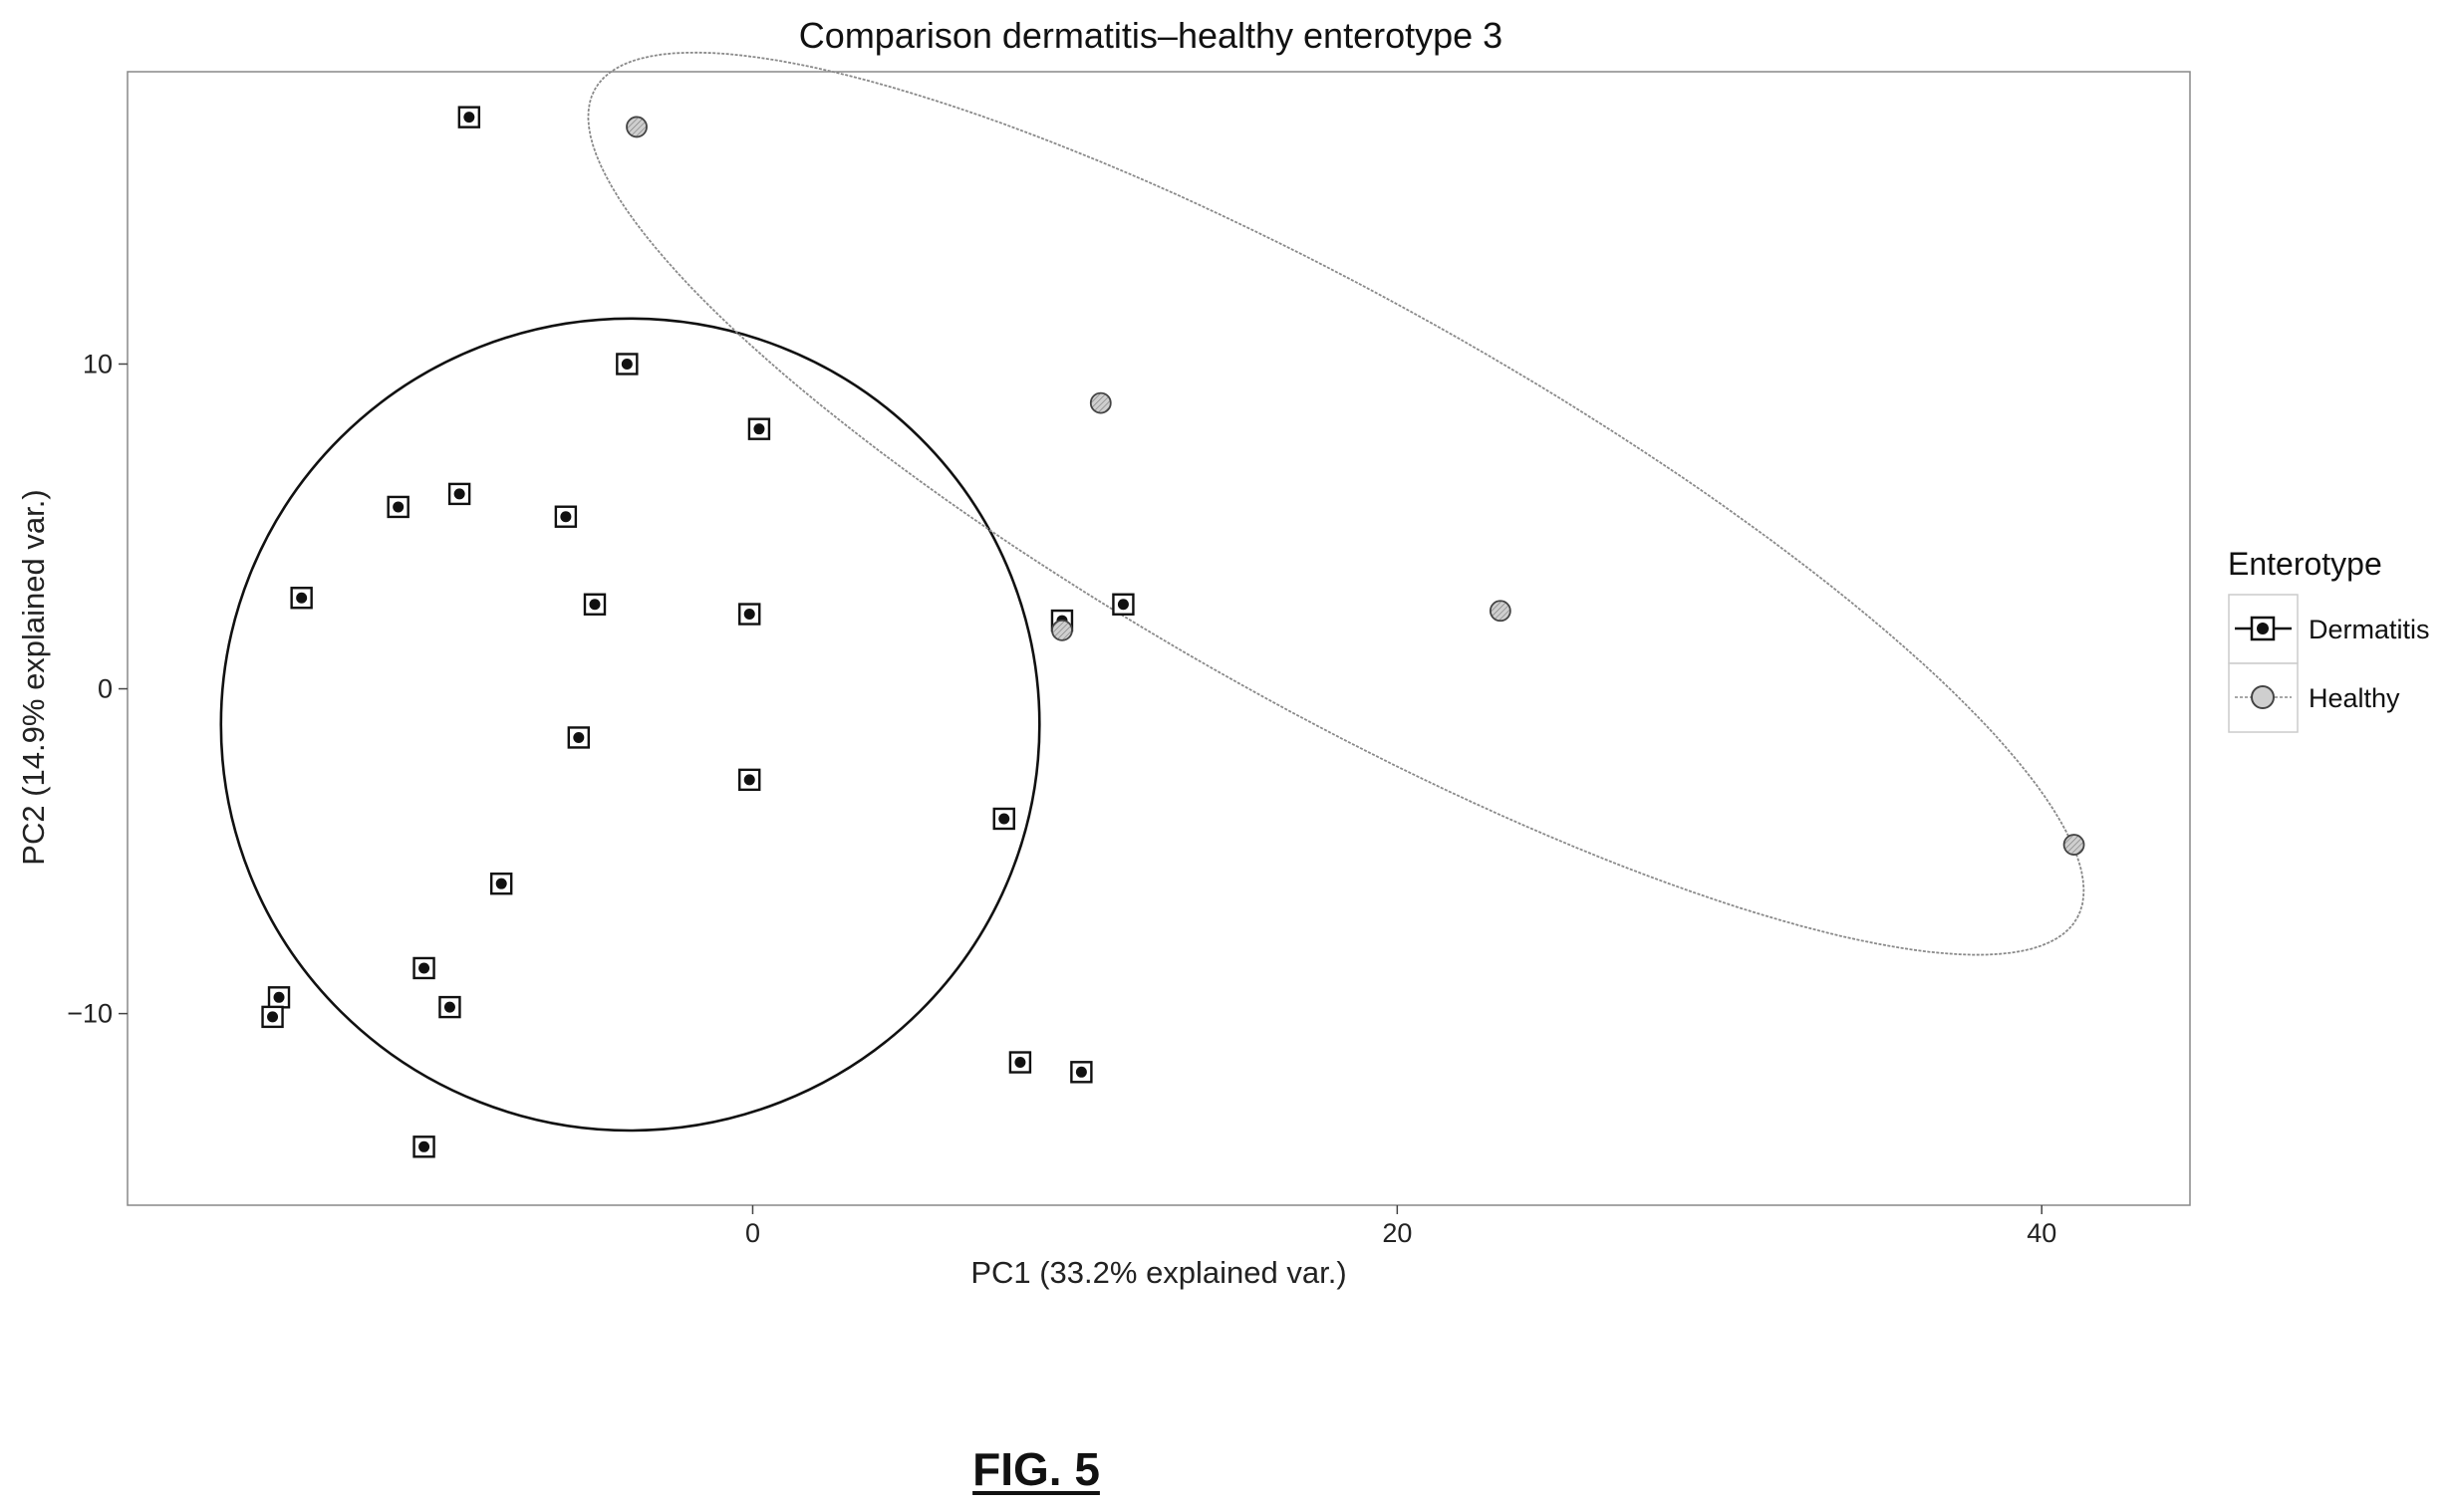 The height and width of the screenshot is (1512, 2452). Describe the element at coordinates (33, 677) in the screenshot. I see `y-axis-label: PC2 (14.9% explained var.)` at that location.